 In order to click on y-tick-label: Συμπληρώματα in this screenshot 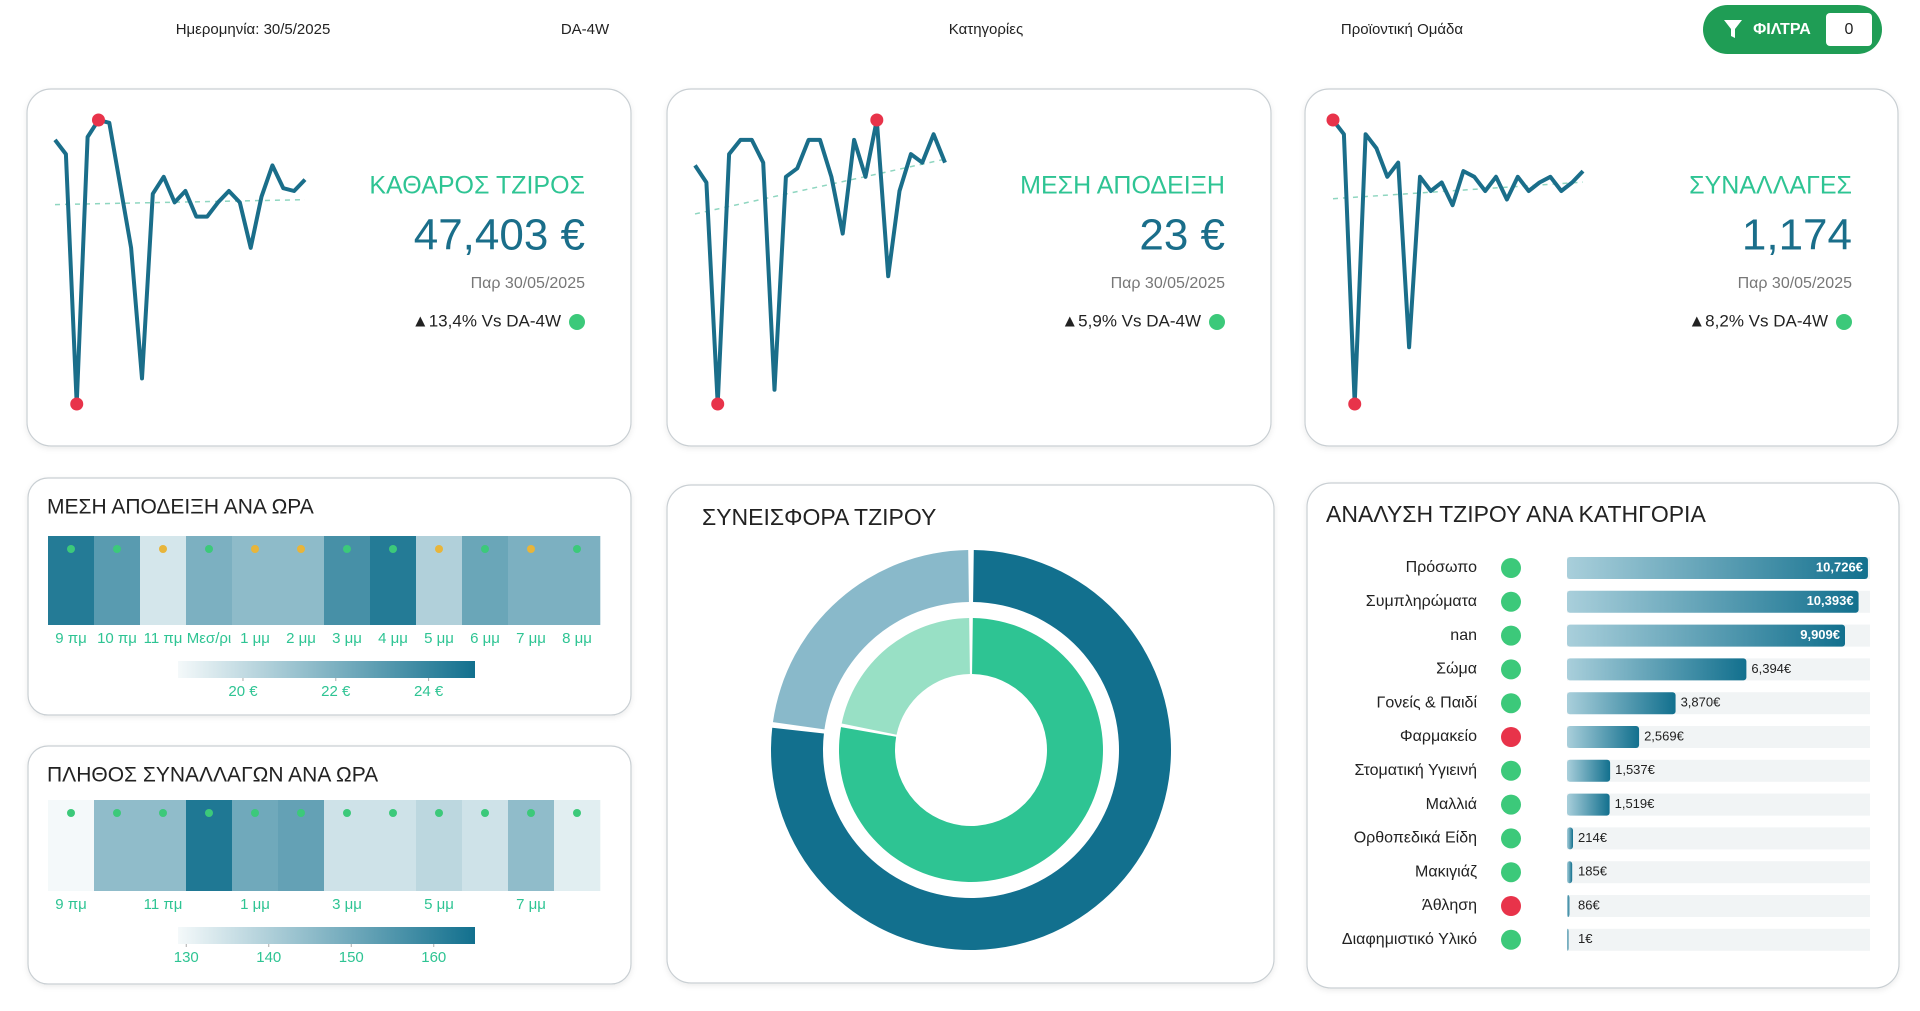, I will do `click(1421, 601)`.